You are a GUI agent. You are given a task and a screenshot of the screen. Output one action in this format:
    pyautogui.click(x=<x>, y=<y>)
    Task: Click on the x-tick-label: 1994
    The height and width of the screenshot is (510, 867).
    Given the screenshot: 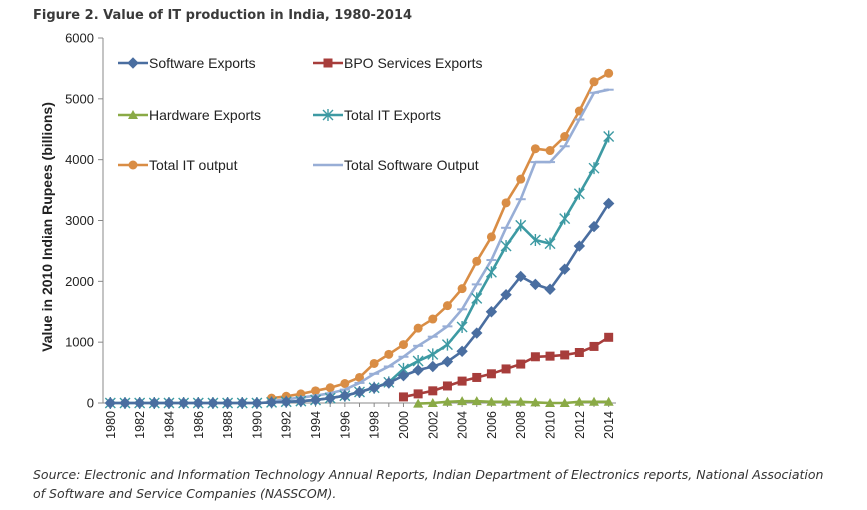 What is the action you would take?
    pyautogui.click(x=316, y=425)
    